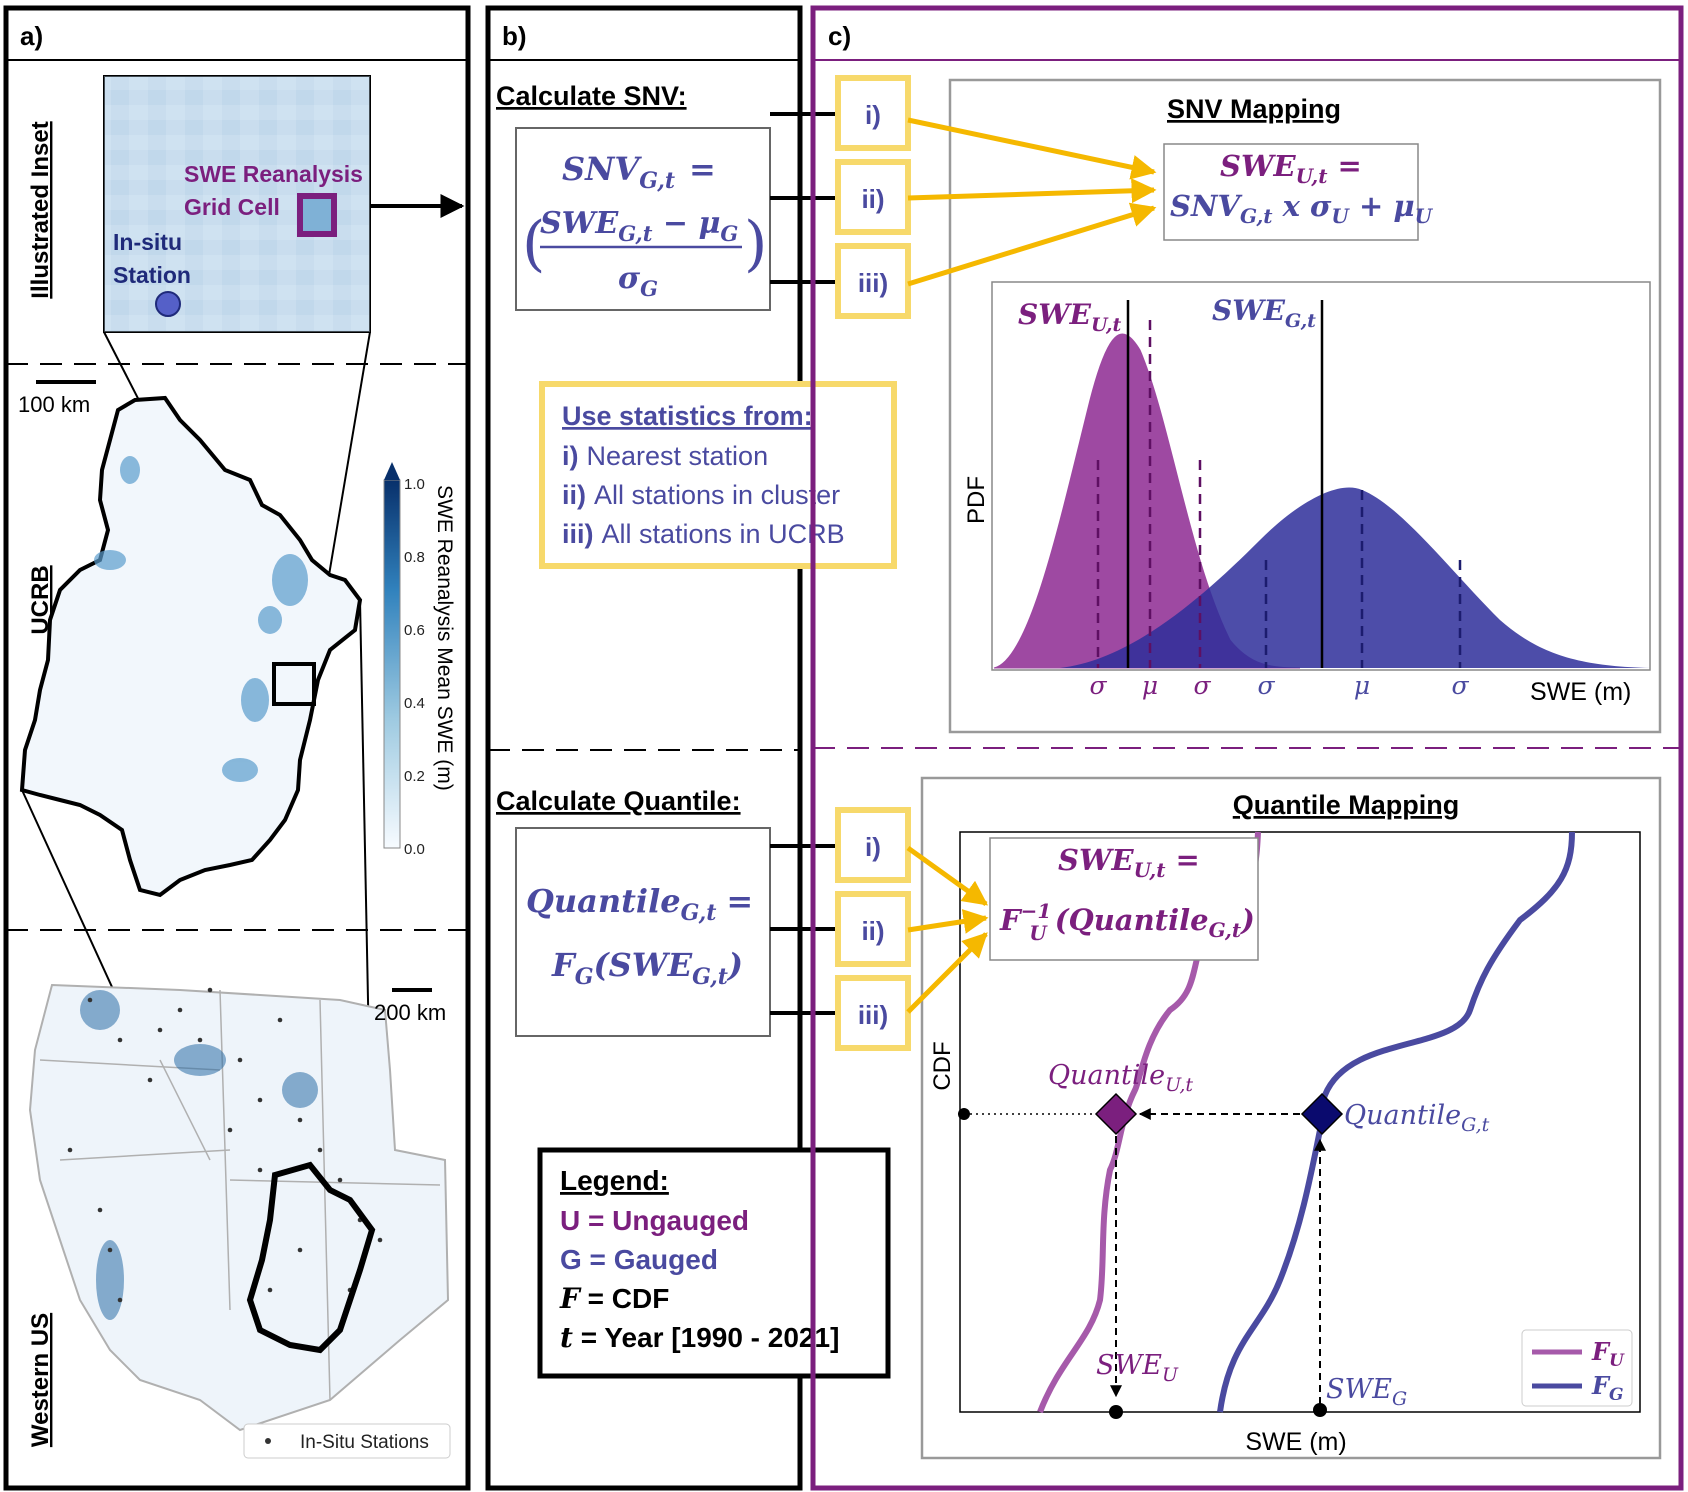  What do you see at coordinates (614, 1180) in the screenshot?
I see `svg-text: Legend:` at bounding box center [614, 1180].